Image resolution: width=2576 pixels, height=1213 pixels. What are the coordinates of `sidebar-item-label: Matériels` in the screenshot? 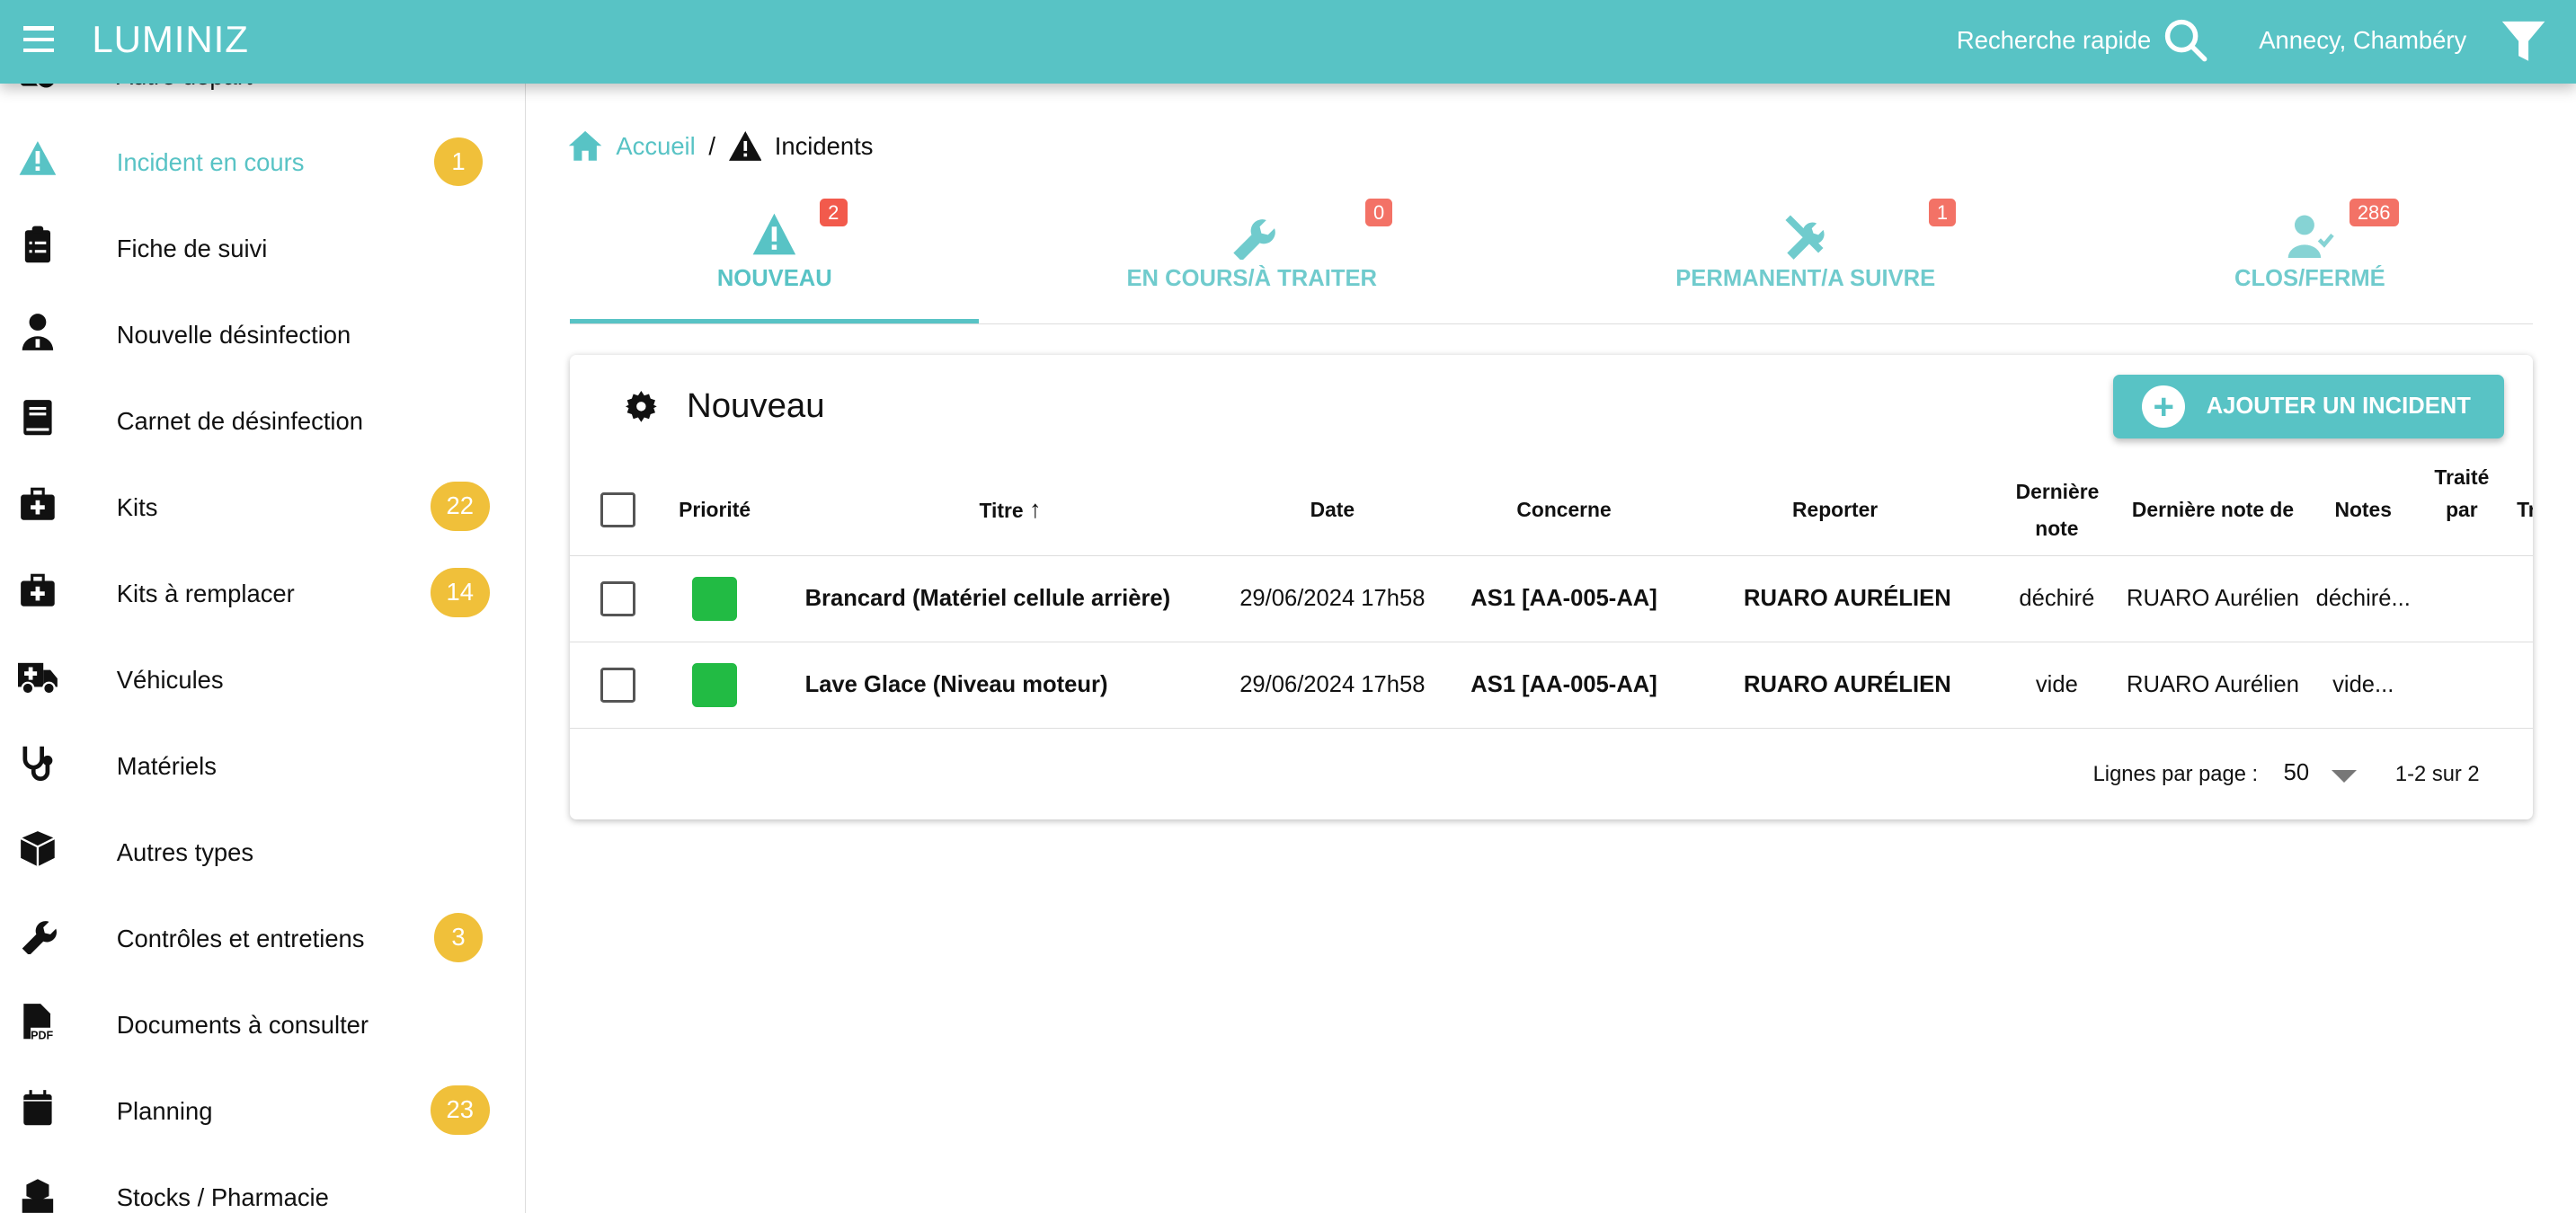 It's located at (166, 765).